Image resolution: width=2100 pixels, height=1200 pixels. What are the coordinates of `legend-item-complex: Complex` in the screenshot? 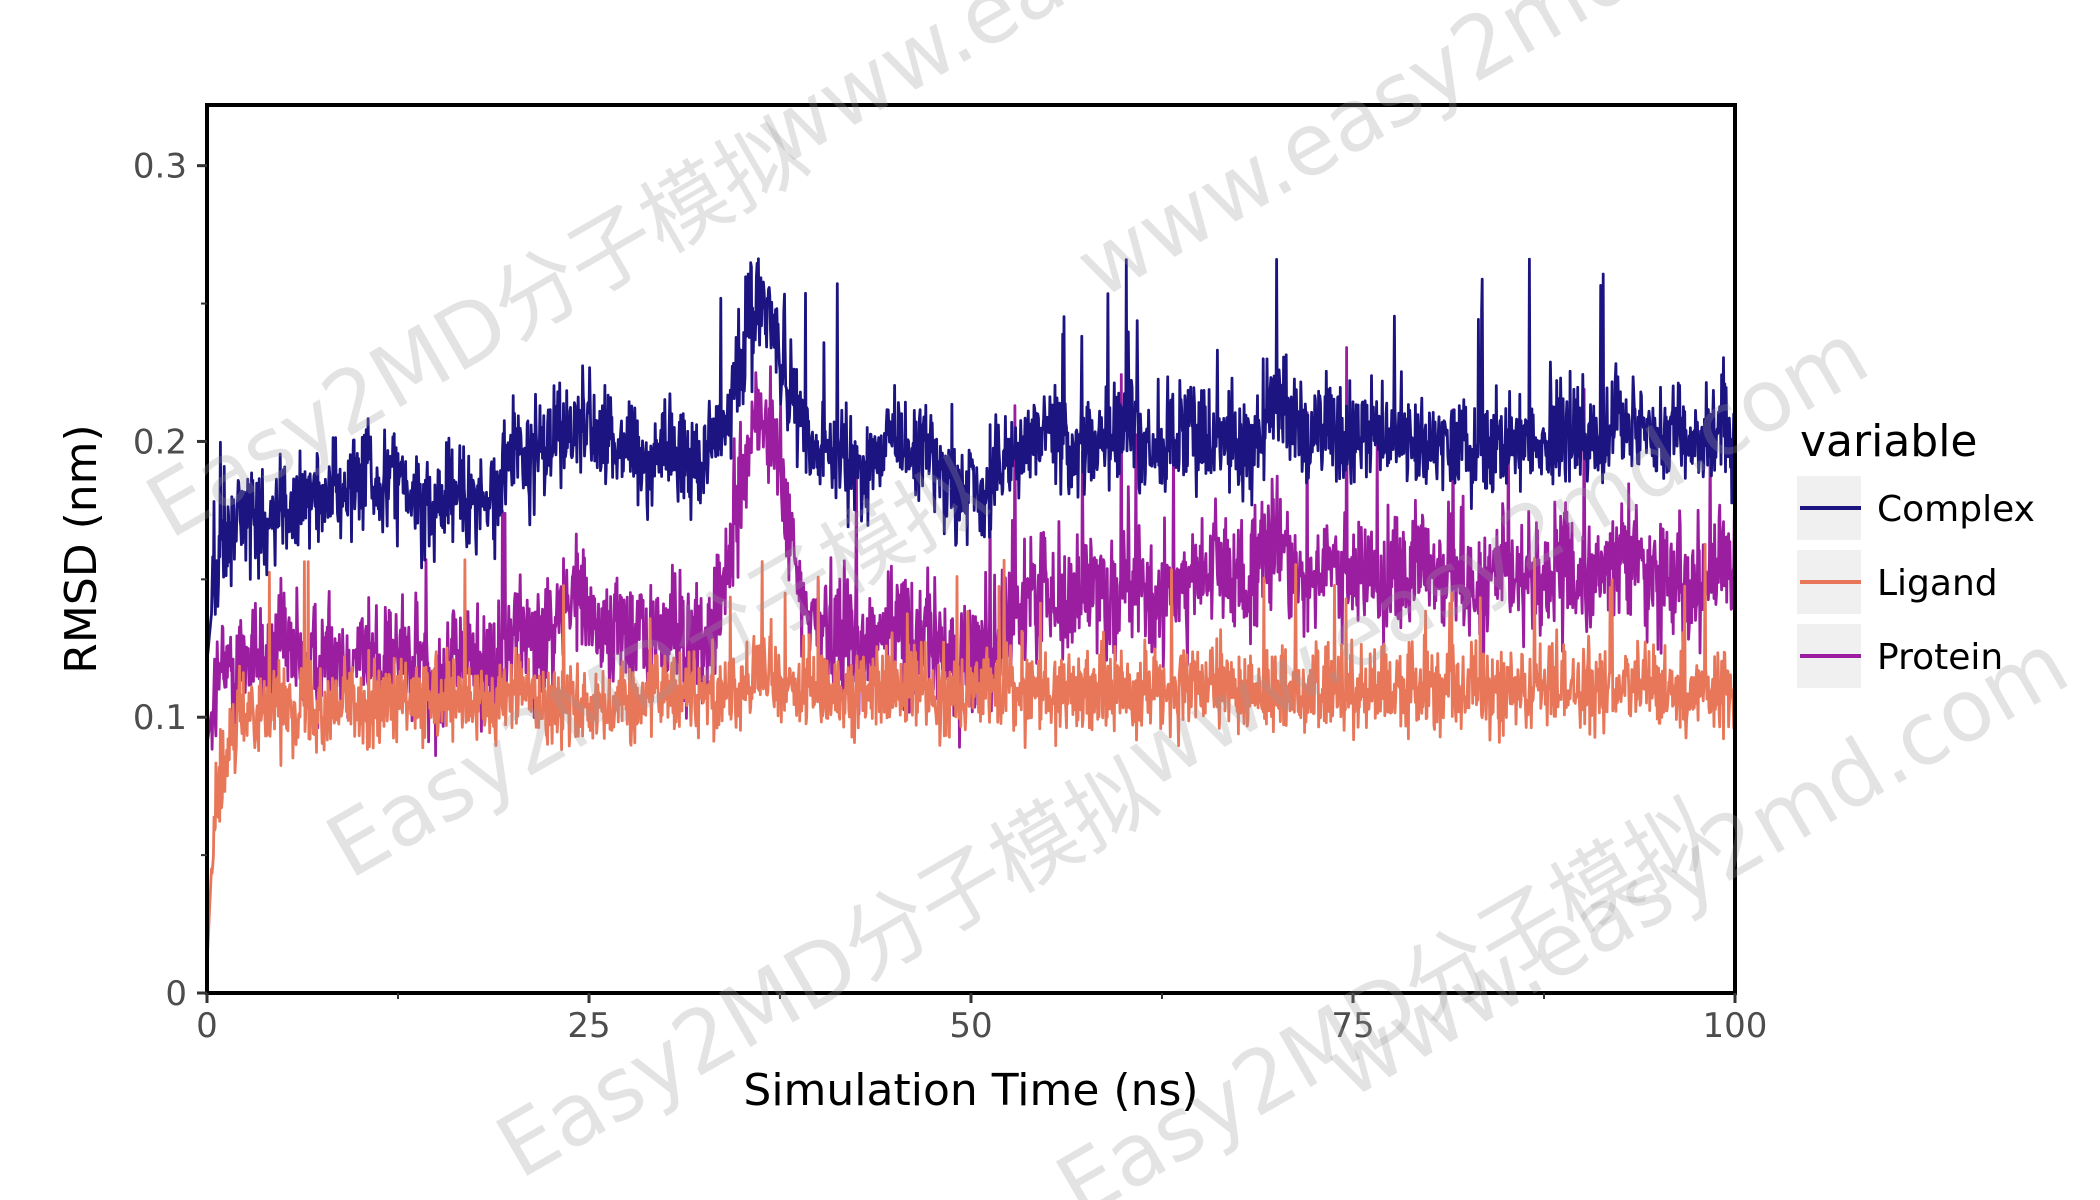 It's located at (1916, 508).